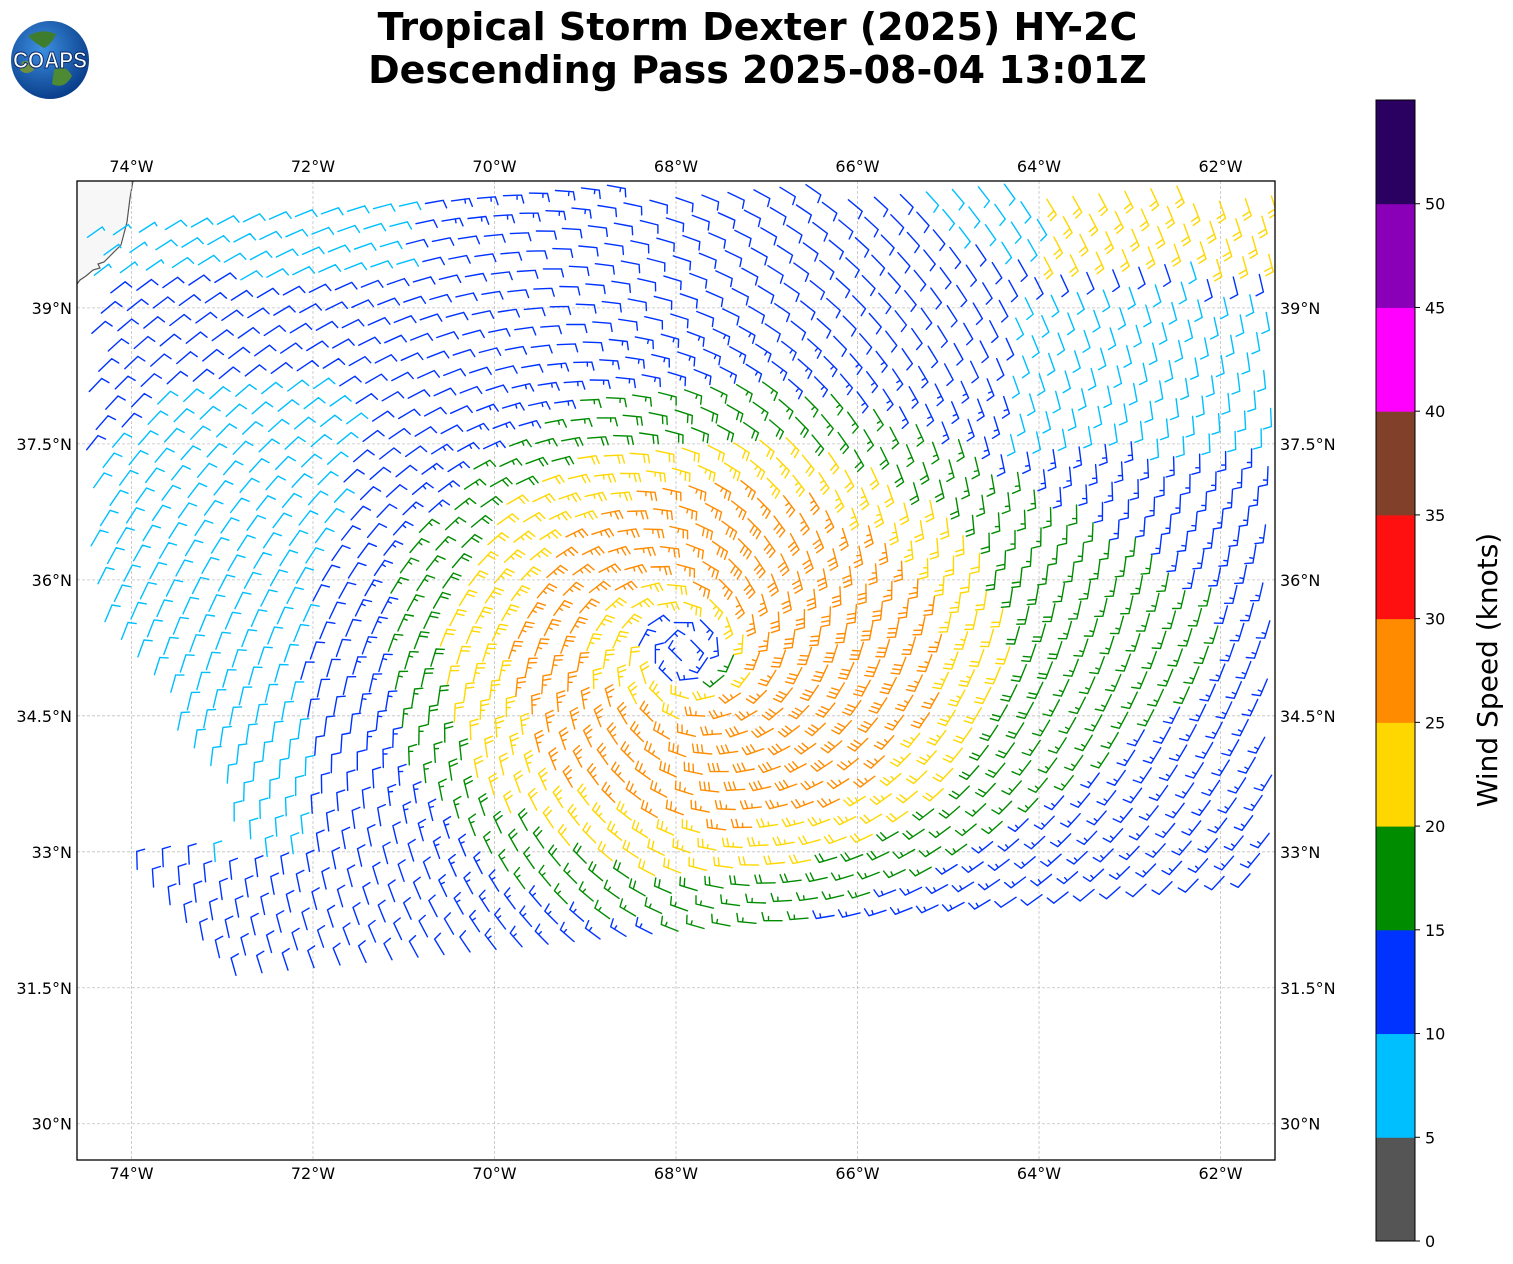  I want to click on lat-tick-label-left: 39°N, so click(52, 308).